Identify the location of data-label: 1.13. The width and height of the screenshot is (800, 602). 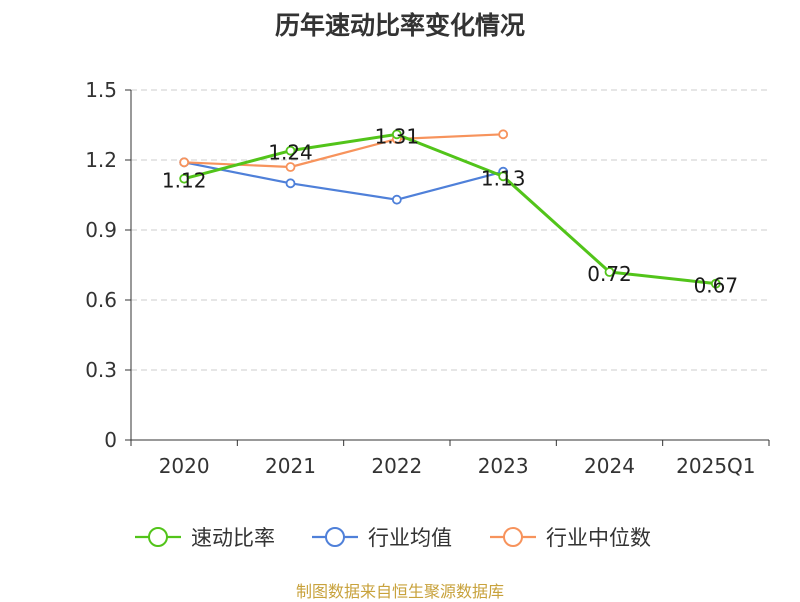
(503, 178).